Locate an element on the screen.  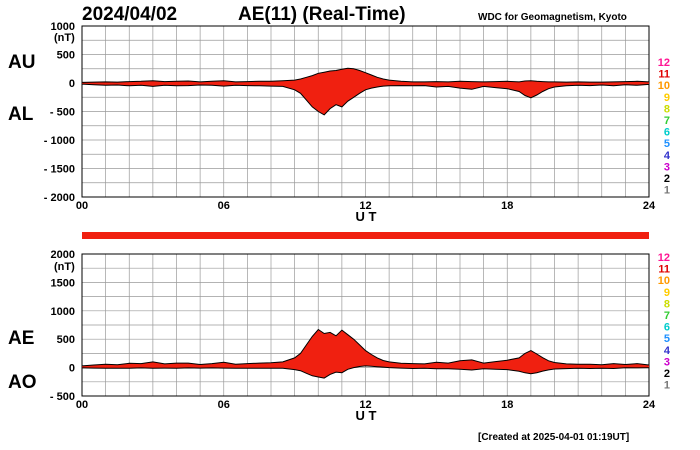
ytick-label: - 1000 is located at coordinates (59, 141).